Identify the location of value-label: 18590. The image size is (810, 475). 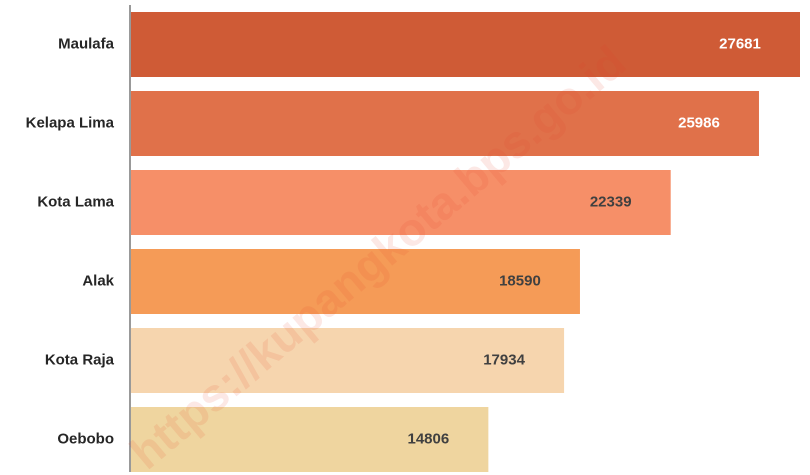
(520, 280).